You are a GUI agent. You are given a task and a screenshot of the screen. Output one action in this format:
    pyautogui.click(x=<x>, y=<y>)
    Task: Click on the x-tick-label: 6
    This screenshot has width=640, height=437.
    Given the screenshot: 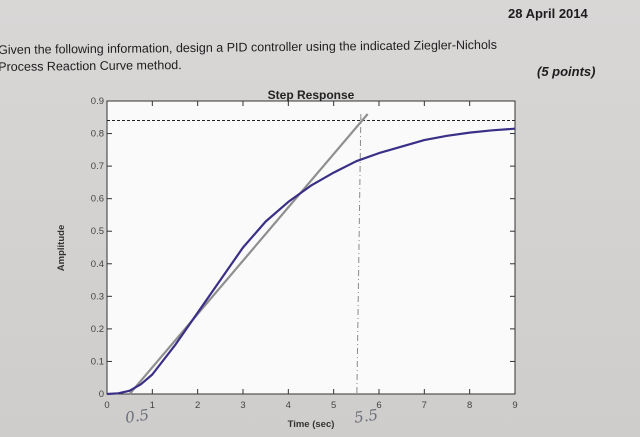 What is the action you would take?
    pyautogui.click(x=378, y=405)
    